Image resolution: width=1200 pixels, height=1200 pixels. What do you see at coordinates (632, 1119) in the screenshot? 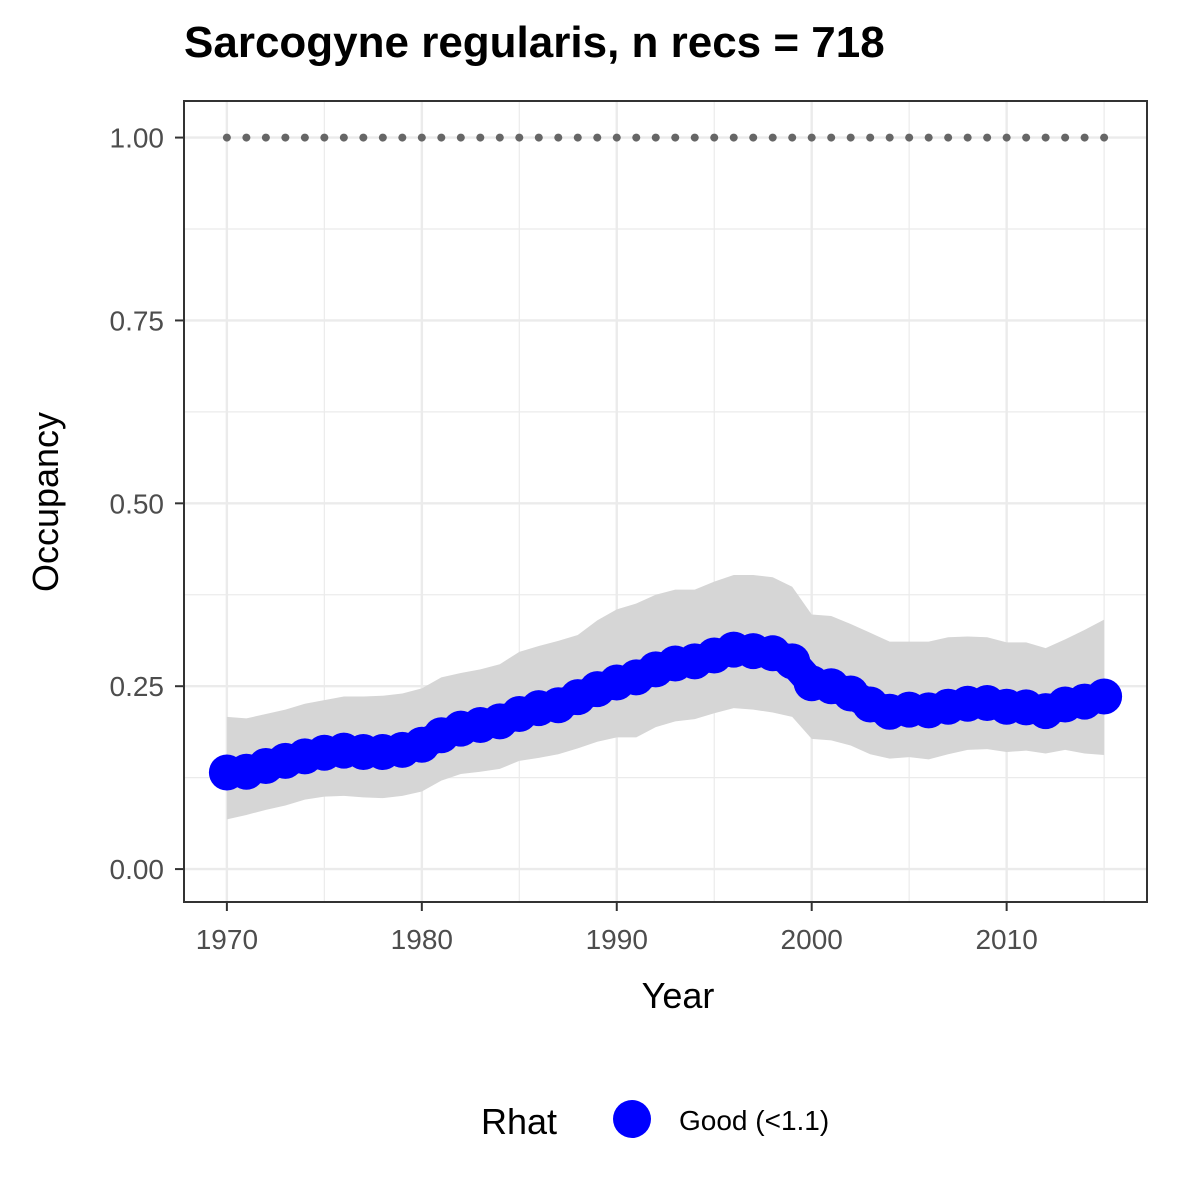
I see `legend-key-marker` at bounding box center [632, 1119].